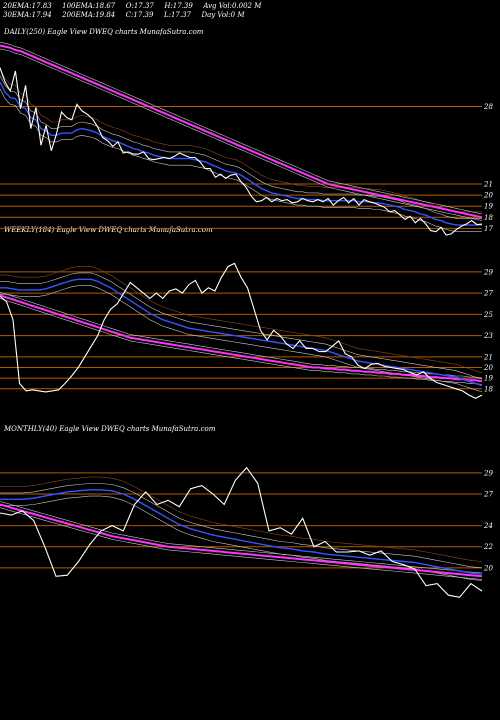 The image size is (500, 720). Describe the element at coordinates (167, 15) in the screenshot. I see `low-label: L:` at that location.